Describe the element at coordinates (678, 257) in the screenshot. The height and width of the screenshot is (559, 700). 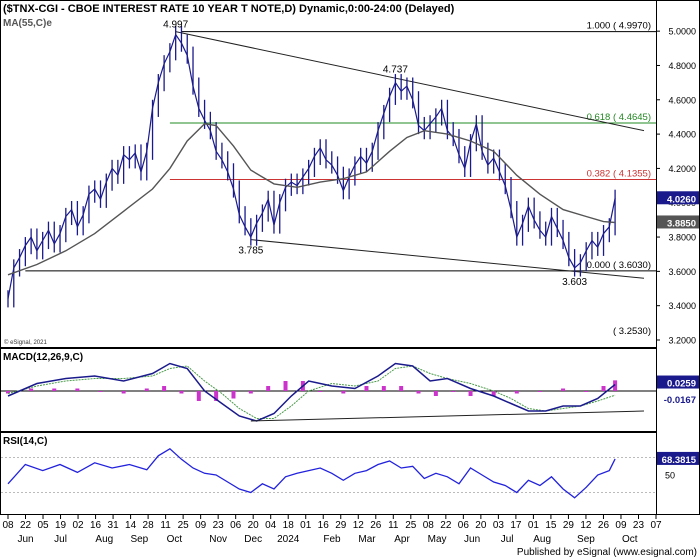
I see `right-axis-frame` at that location.